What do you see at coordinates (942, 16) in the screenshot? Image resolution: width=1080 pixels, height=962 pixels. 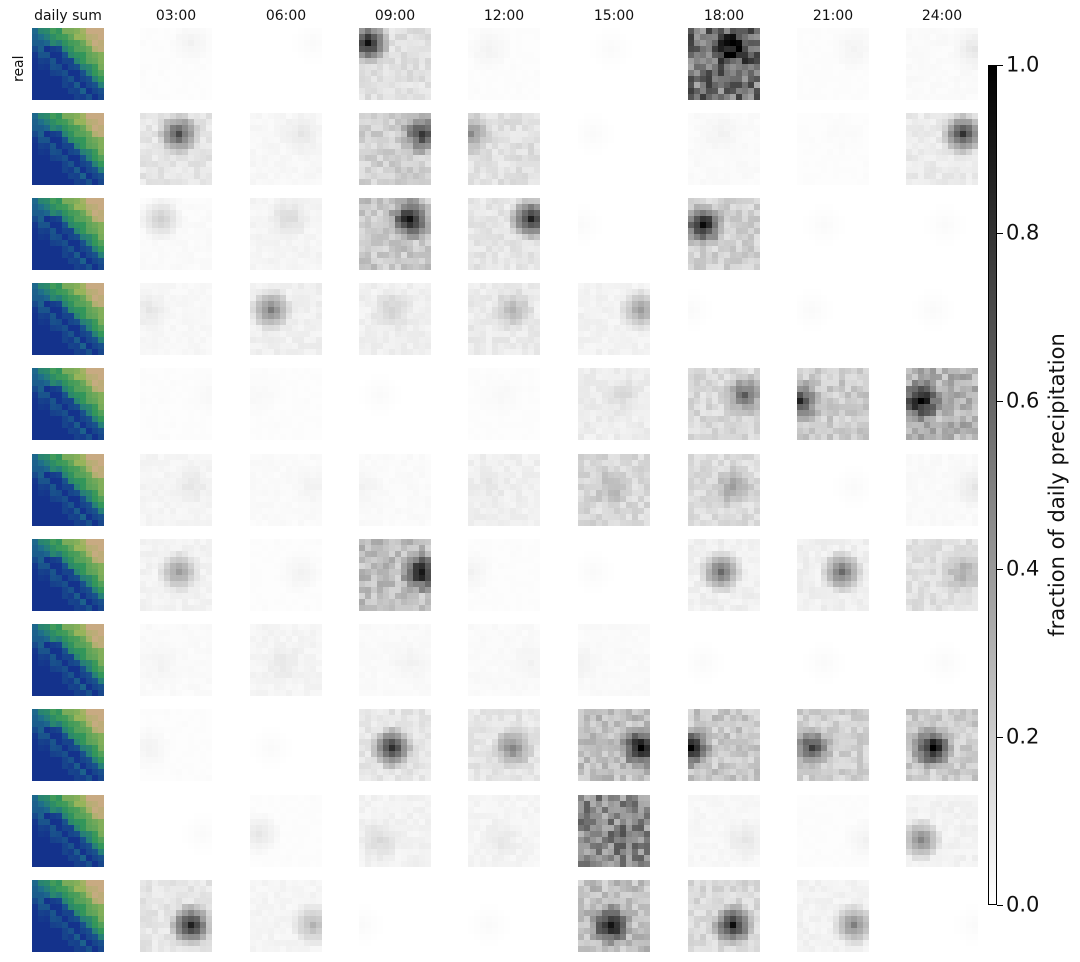 I see `column-title: 24:00` at bounding box center [942, 16].